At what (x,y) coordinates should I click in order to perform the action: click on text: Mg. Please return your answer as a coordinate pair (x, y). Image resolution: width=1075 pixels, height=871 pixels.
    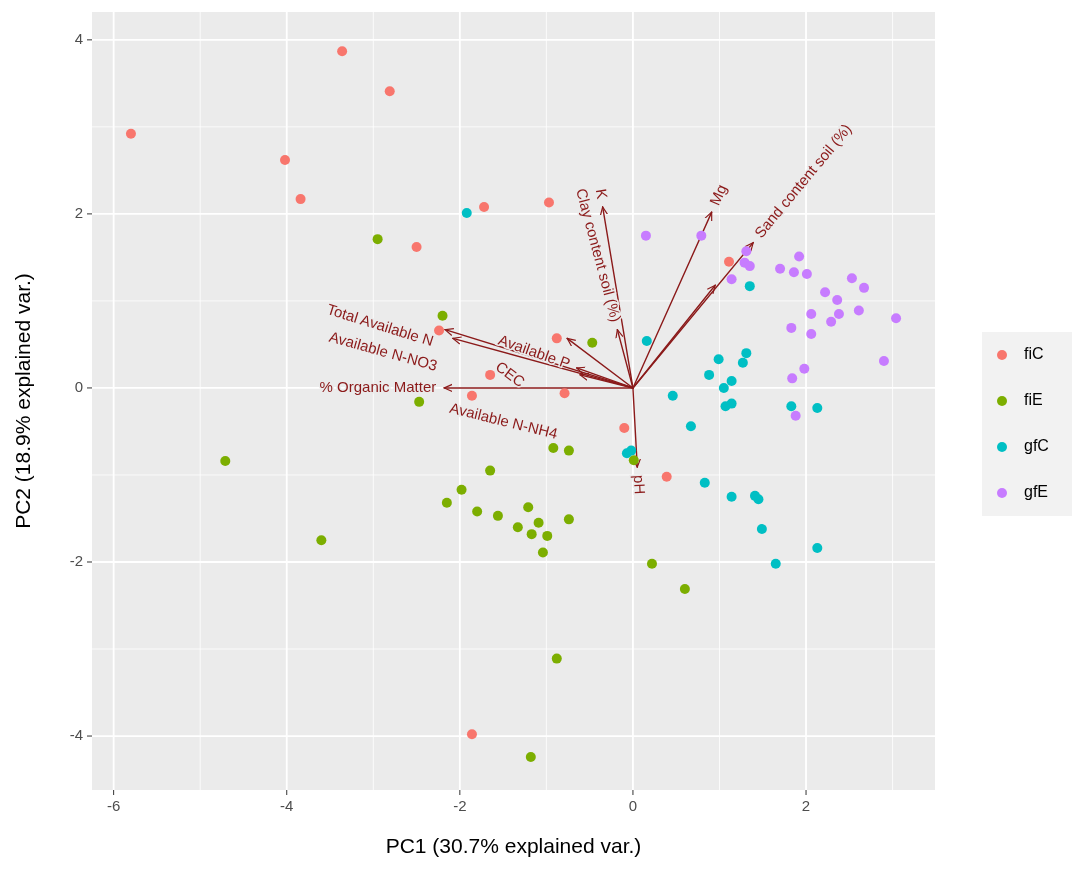
    Looking at the image, I should click on (717, 194).